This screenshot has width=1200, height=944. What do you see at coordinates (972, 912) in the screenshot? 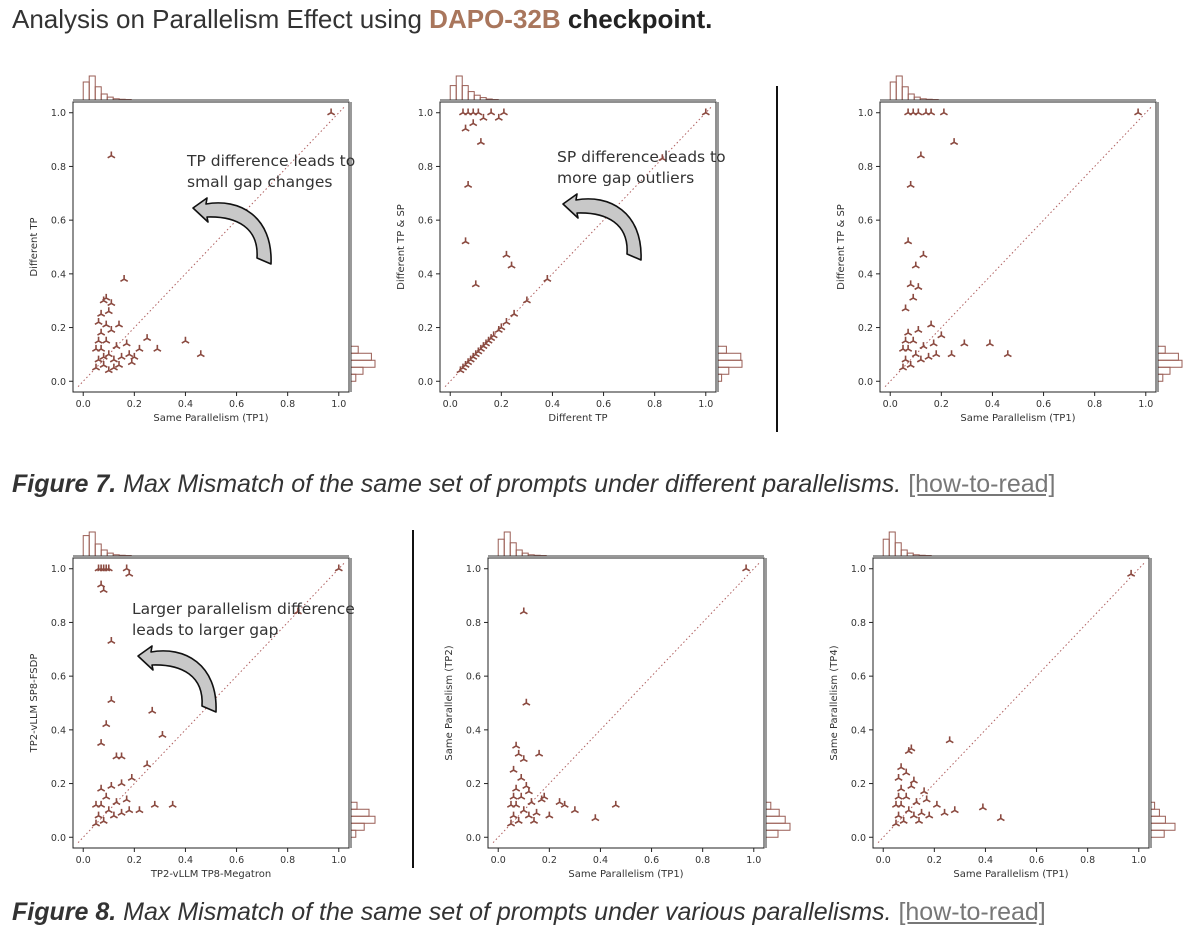
I see `figure8-how-to-read-link: [how-to-read]` at bounding box center [972, 912].